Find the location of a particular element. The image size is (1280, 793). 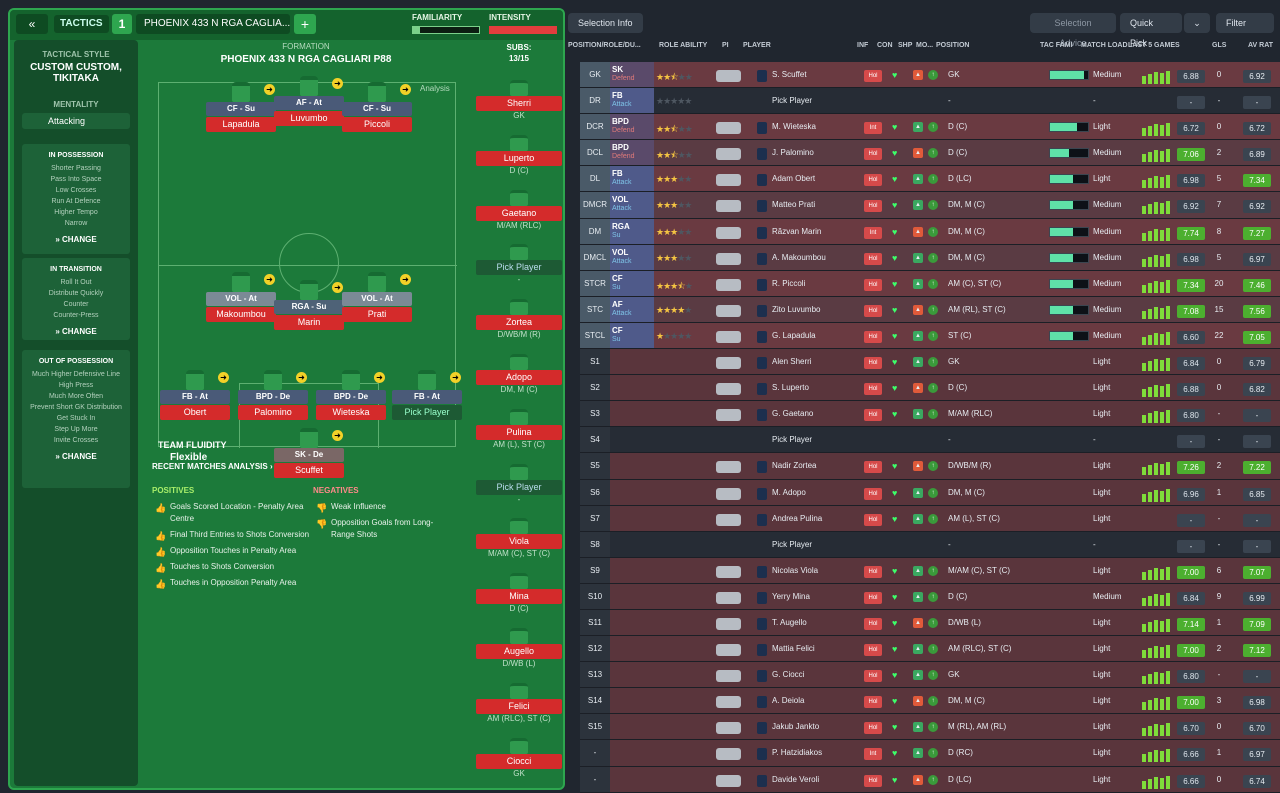

player-name: Scuffet is located at coordinates (309, 470).